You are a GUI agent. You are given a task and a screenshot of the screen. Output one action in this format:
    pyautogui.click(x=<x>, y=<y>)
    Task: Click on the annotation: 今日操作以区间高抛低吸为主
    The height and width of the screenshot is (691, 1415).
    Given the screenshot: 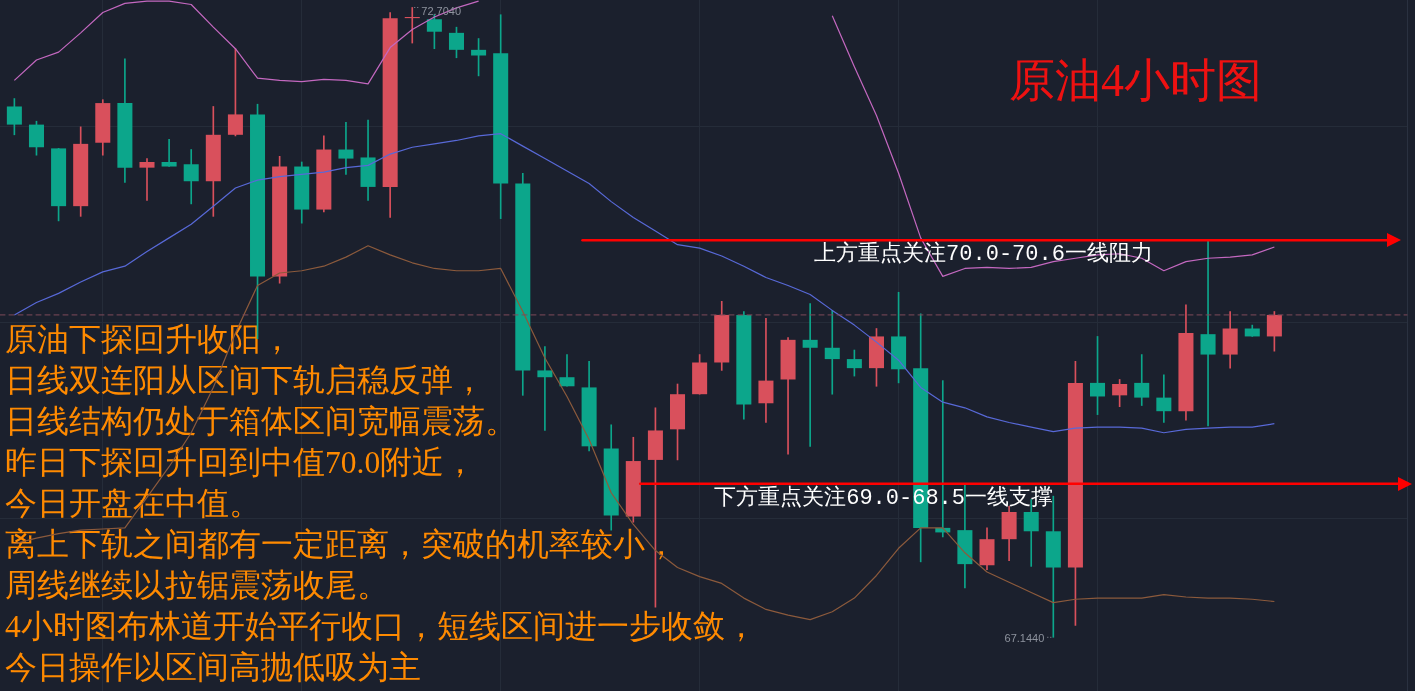 What is the action you would take?
    pyautogui.click(x=213, y=667)
    